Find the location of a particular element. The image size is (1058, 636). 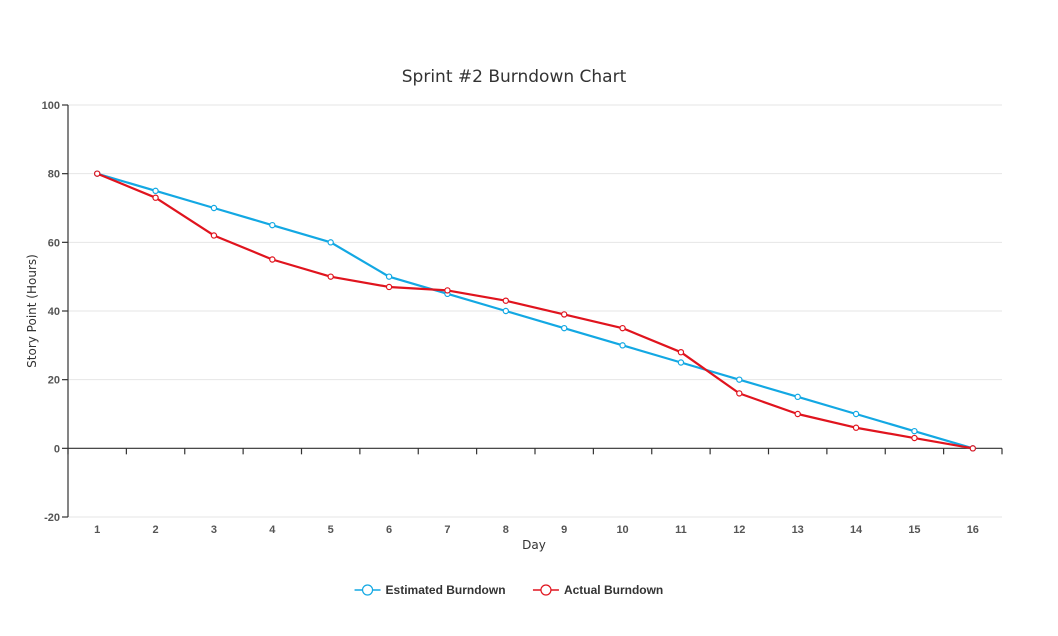

legend-item: Actual Burndown is located at coordinates (597, 590).